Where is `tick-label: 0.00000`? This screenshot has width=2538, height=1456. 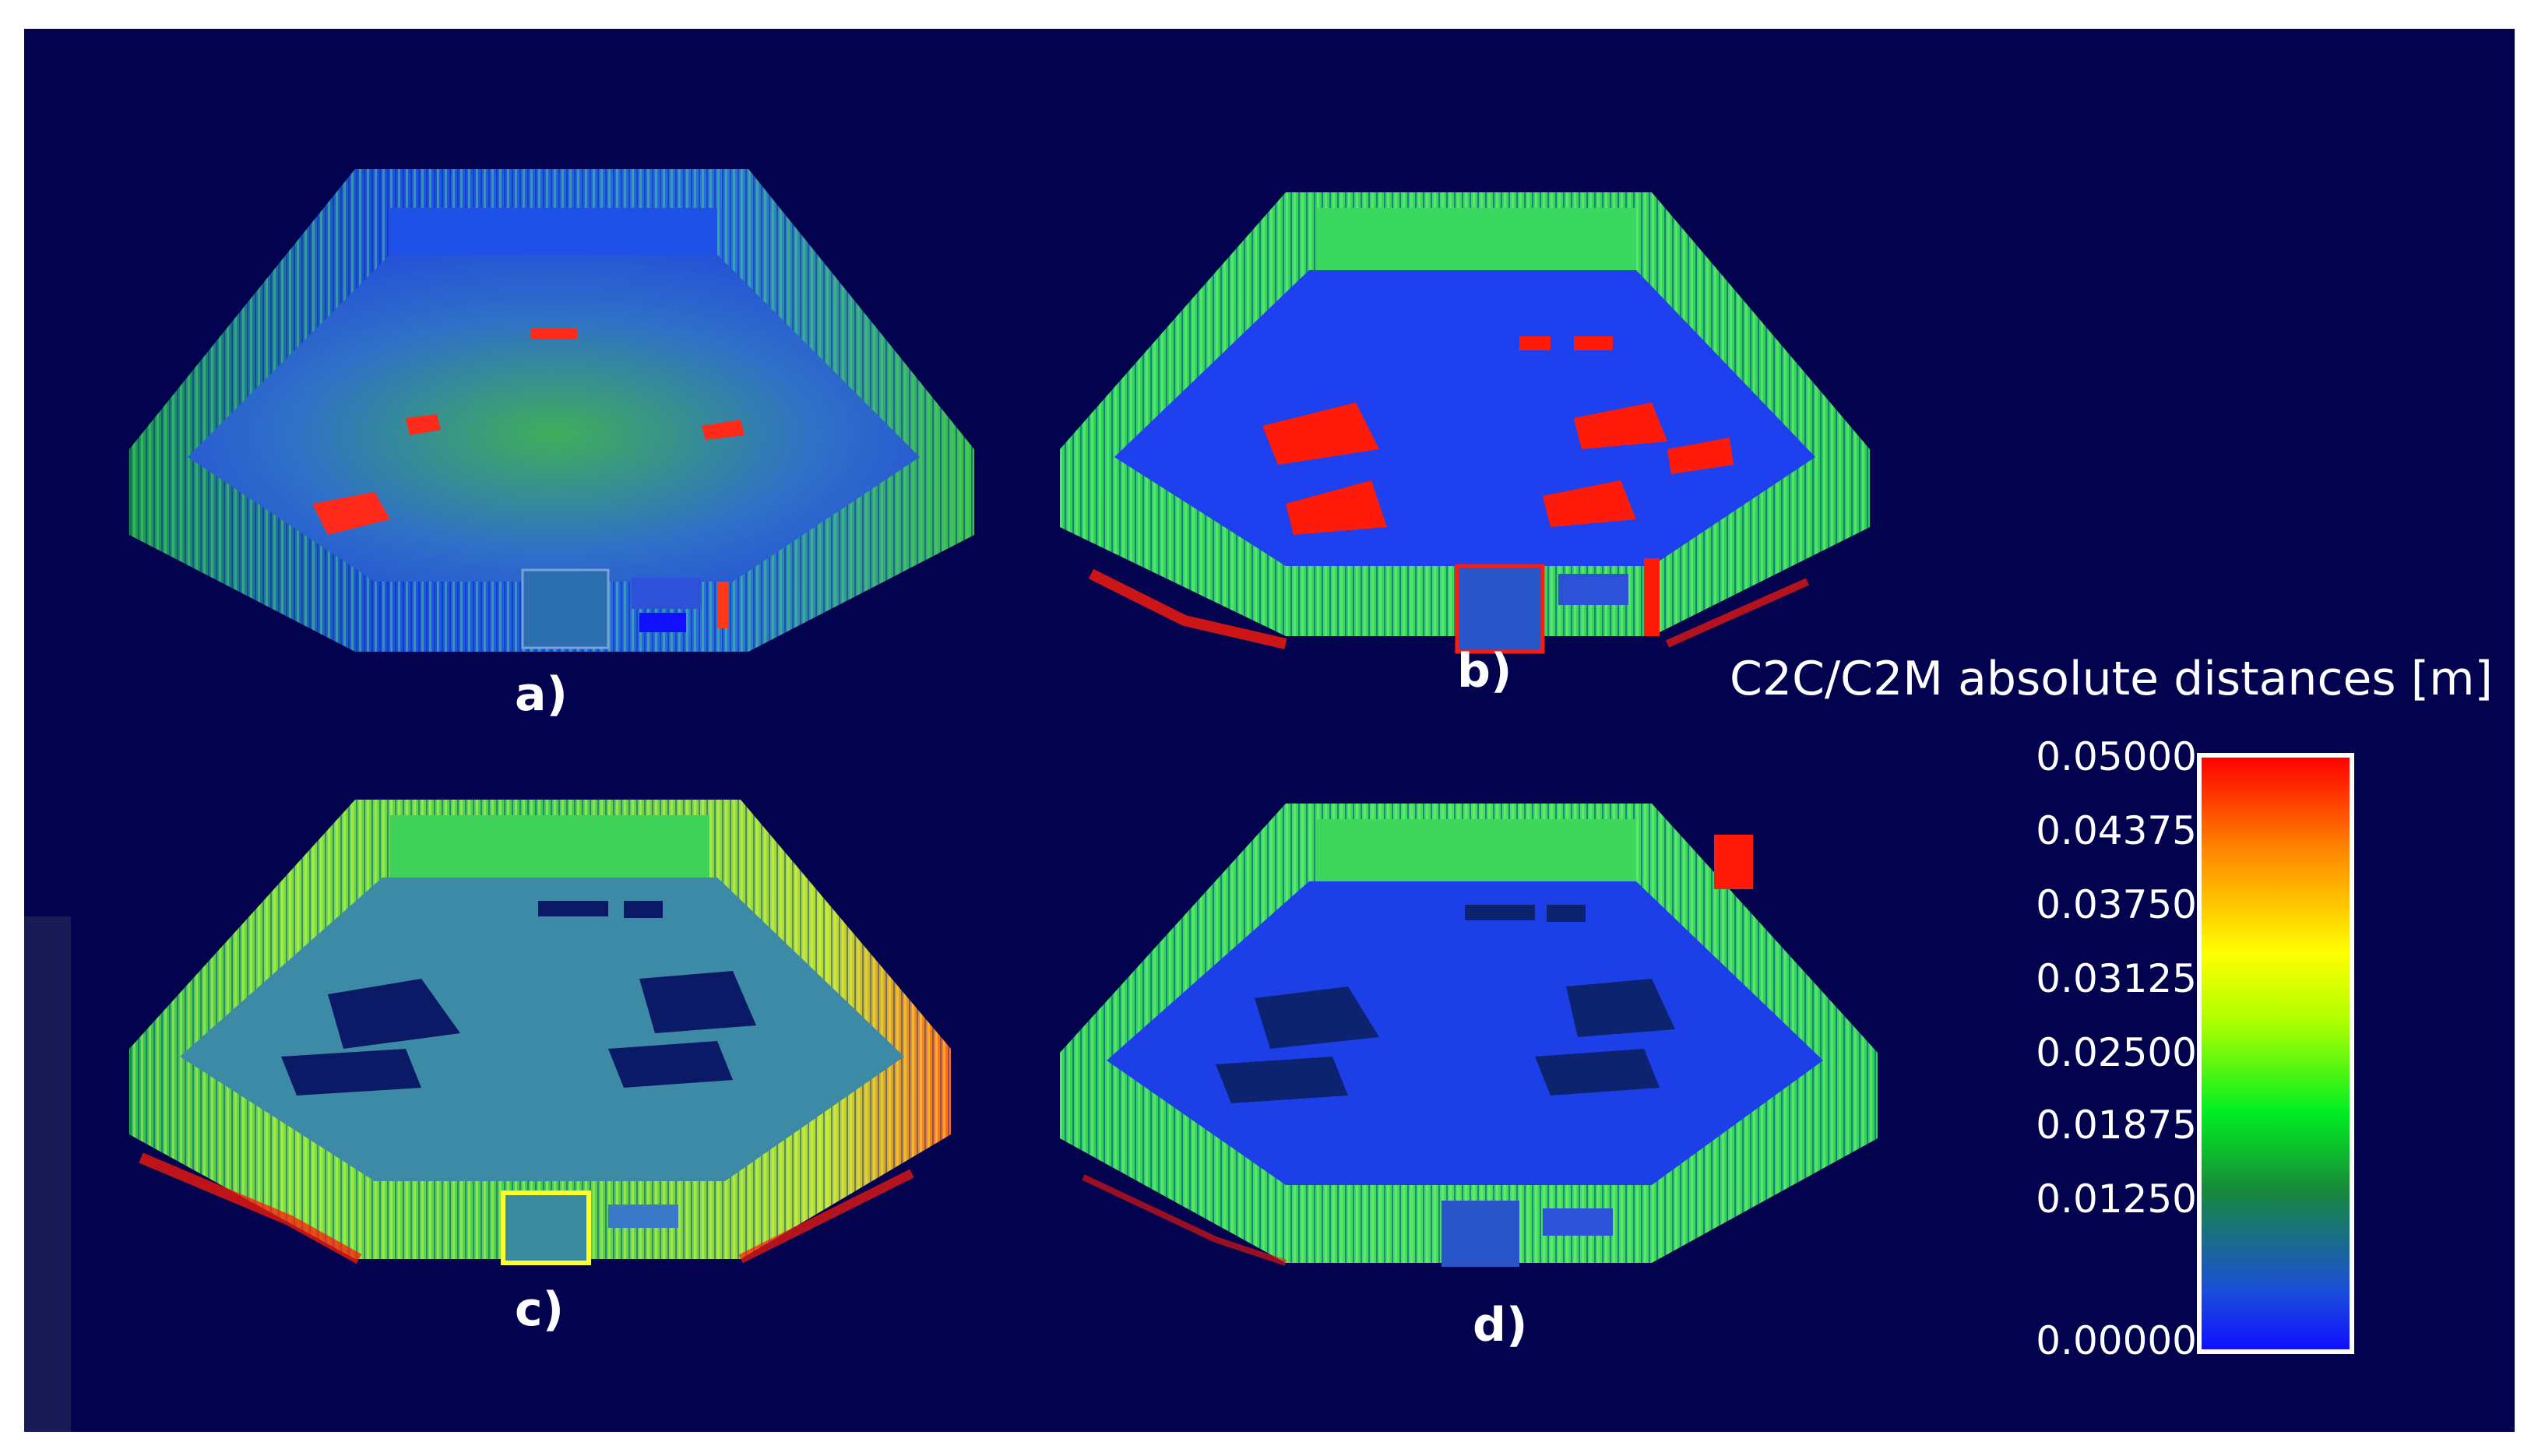
tick-label: 0.00000 is located at coordinates (2116, 1340).